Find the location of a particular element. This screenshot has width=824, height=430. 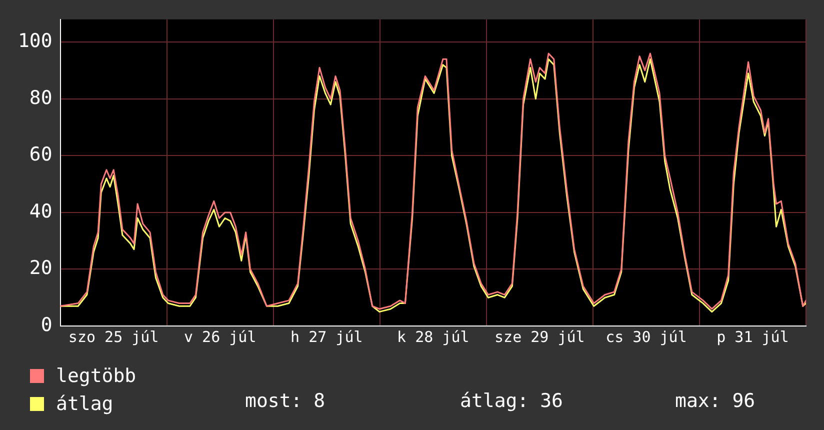

text: átlag: 36 is located at coordinates (511, 401).